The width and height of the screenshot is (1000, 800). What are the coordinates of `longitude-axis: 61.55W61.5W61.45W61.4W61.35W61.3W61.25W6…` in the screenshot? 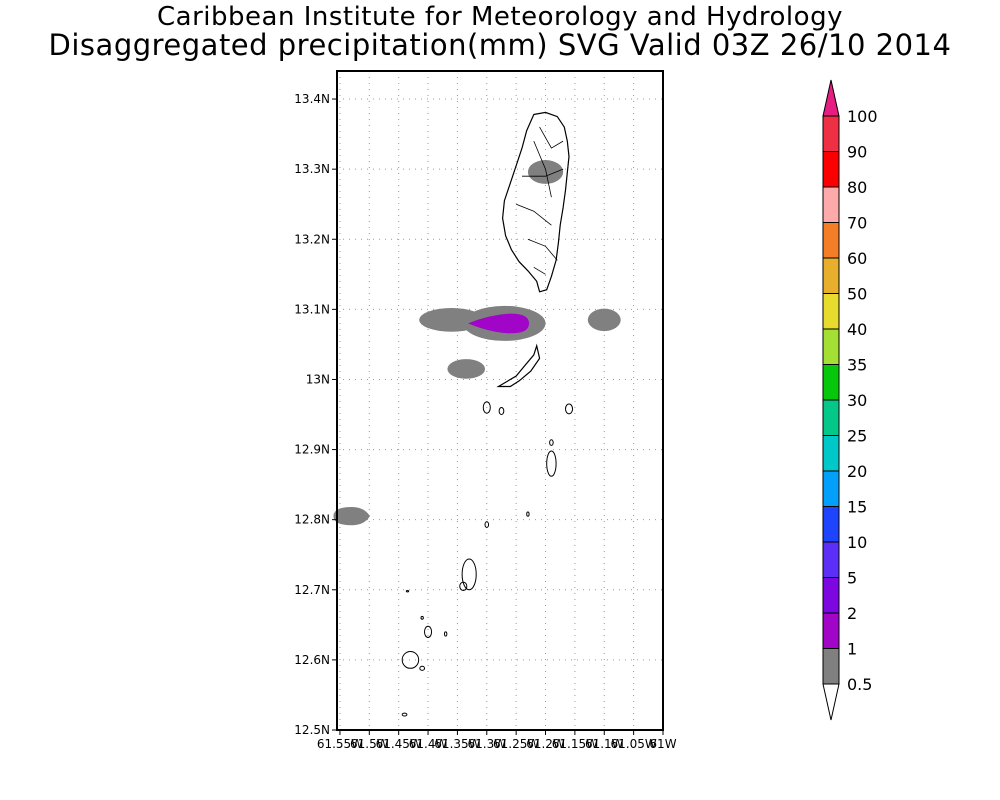 It's located at (497, 740).